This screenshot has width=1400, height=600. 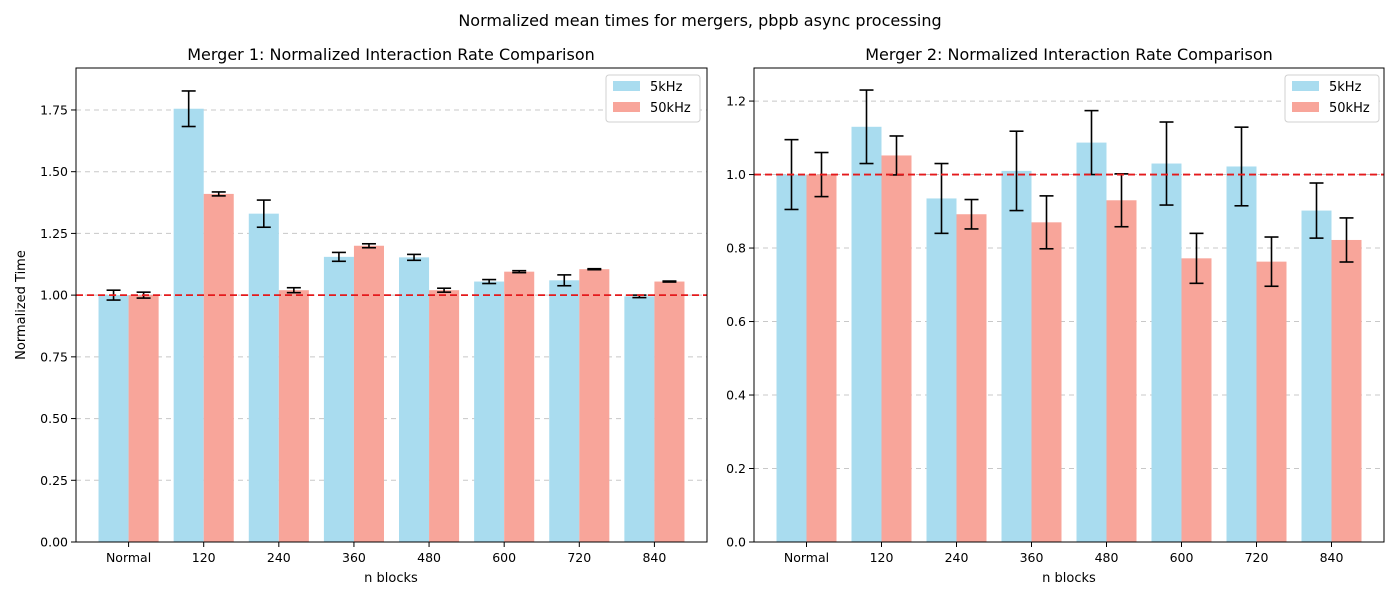 What do you see at coordinates (54, 480) in the screenshot?
I see `y-tick-label: 0.25` at bounding box center [54, 480].